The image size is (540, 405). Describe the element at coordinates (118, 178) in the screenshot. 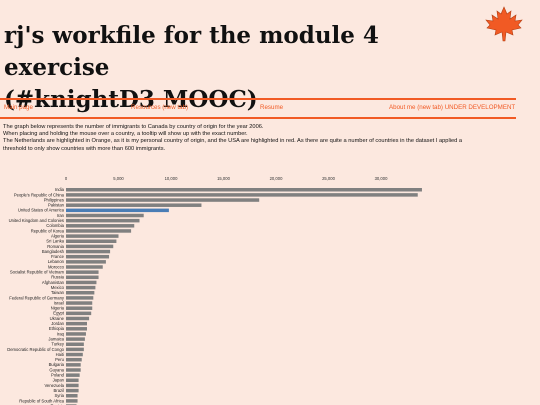

I see `x-tick-label: 5,000` at that location.